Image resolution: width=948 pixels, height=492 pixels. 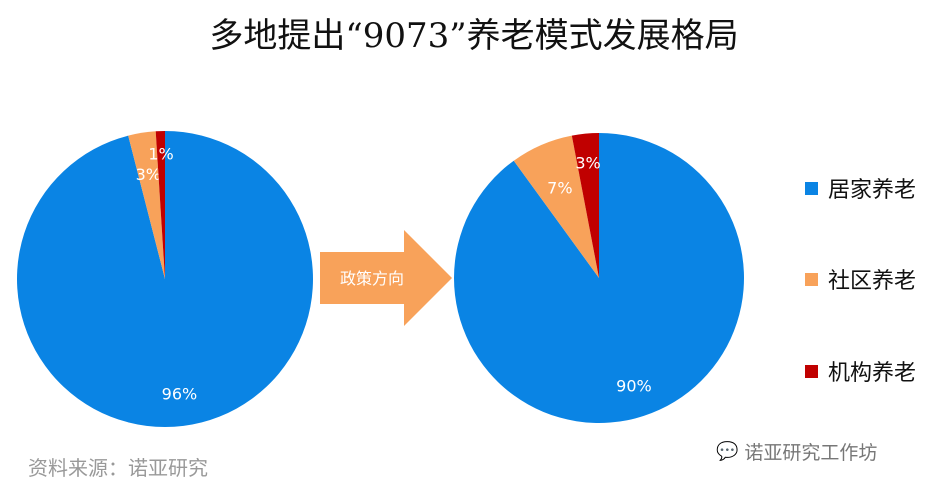 What do you see at coordinates (587, 163) in the screenshot?
I see `pie2-label-2: 3%` at bounding box center [587, 163].